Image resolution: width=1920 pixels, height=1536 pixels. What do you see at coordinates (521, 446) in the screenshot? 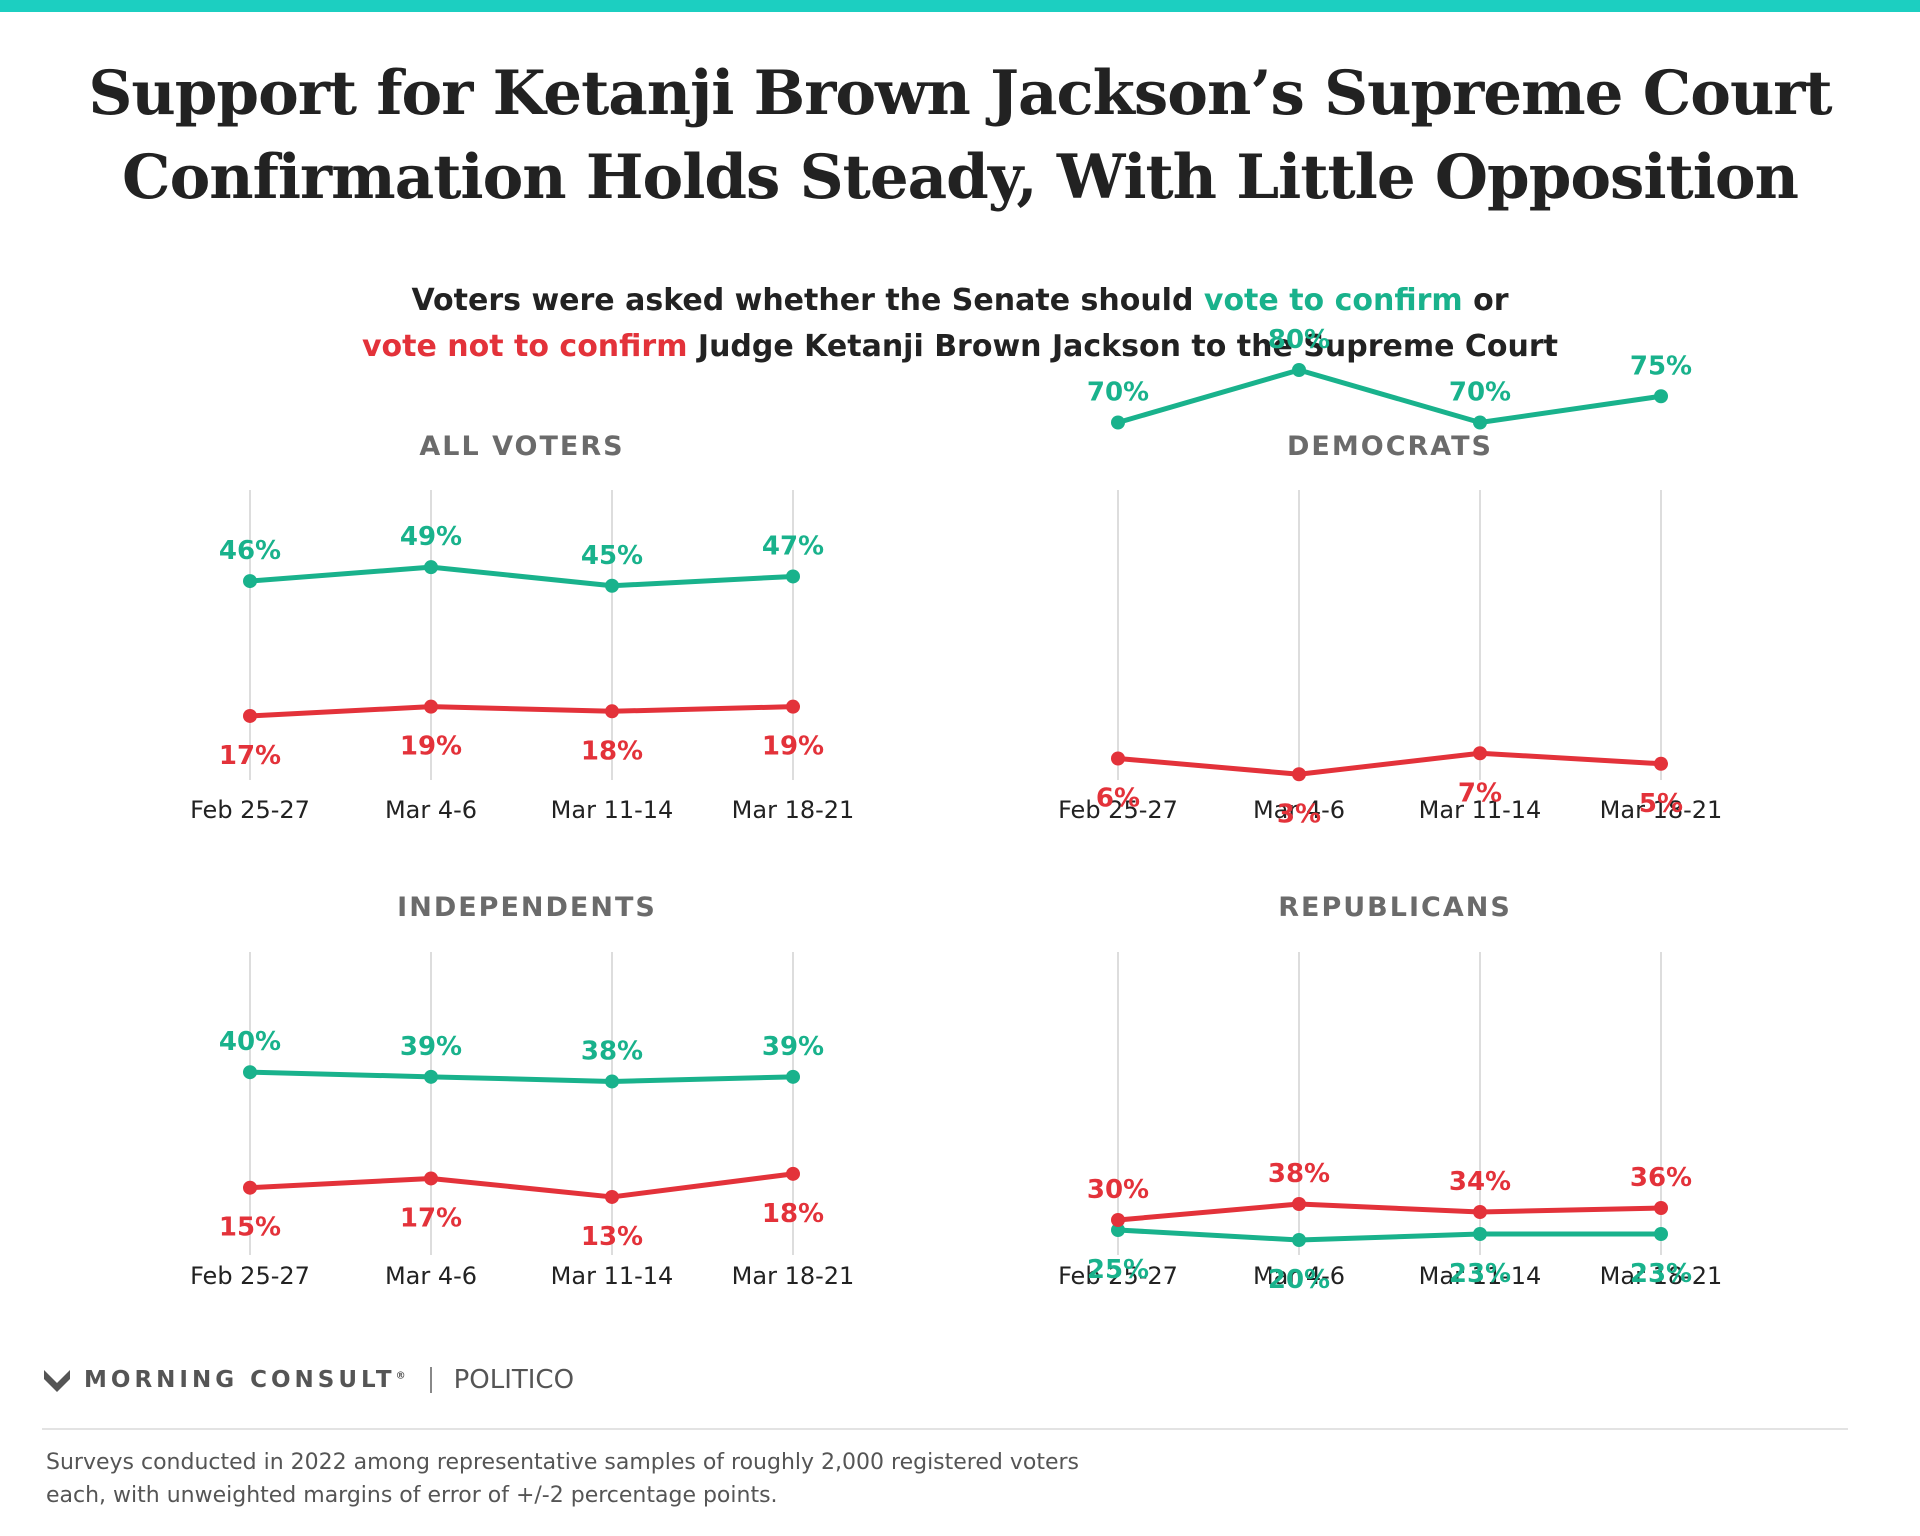
I see `chart-title: ALL VOTERS` at bounding box center [521, 446].